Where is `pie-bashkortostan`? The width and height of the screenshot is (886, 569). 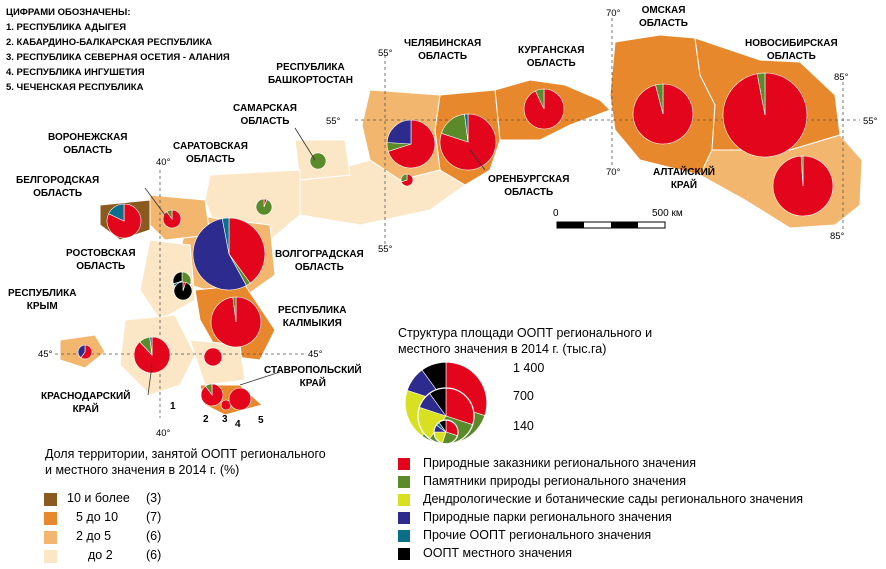
pie-bashkortostan is located at coordinates (411, 144).